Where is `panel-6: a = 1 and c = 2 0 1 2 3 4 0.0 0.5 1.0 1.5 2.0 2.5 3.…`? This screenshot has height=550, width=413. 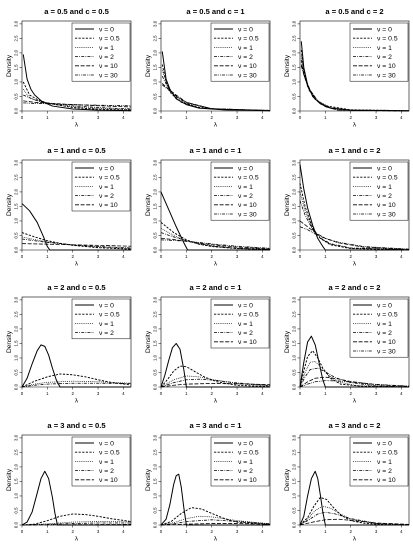
panel-6: a = 1 and c = 2 0 1 2 3 4 0.0 0.5 1.0 1.5 2.0 2.5 3.… is located at coordinates (347, 207).